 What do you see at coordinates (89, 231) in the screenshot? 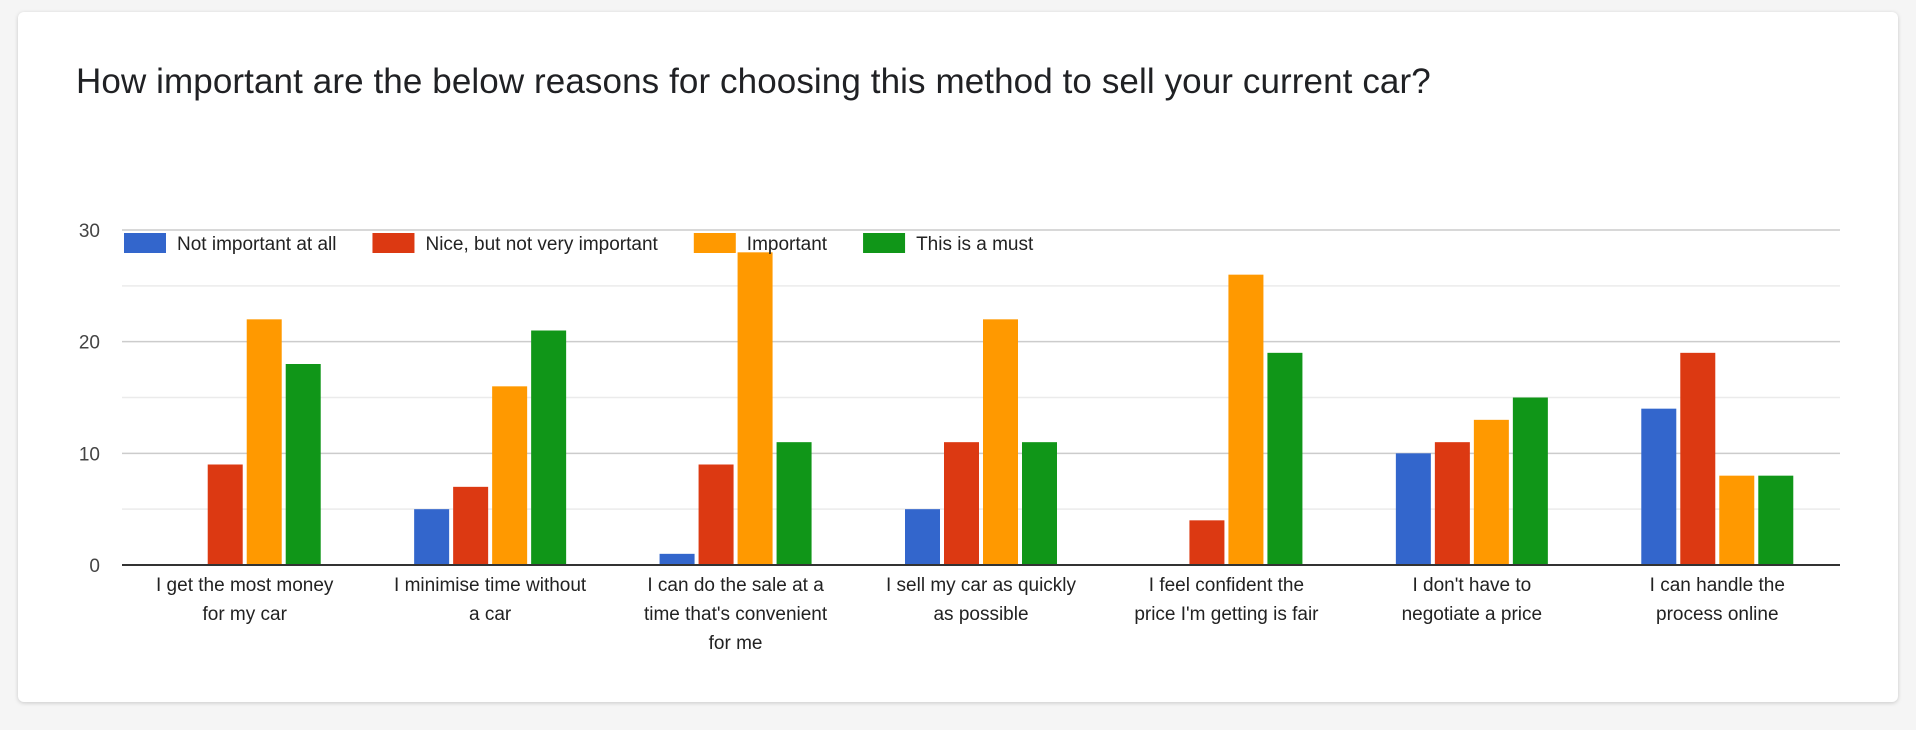
I see `y-tick-label: 30` at bounding box center [89, 231].